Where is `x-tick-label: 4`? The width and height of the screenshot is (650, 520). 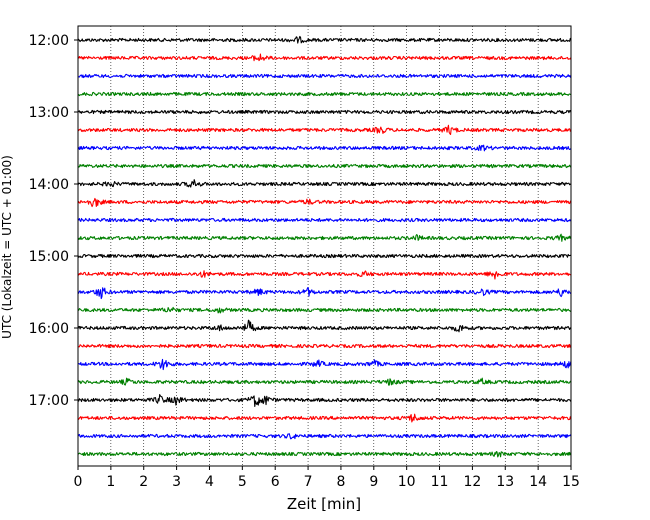
x-tick-label: 4 is located at coordinates (209, 482).